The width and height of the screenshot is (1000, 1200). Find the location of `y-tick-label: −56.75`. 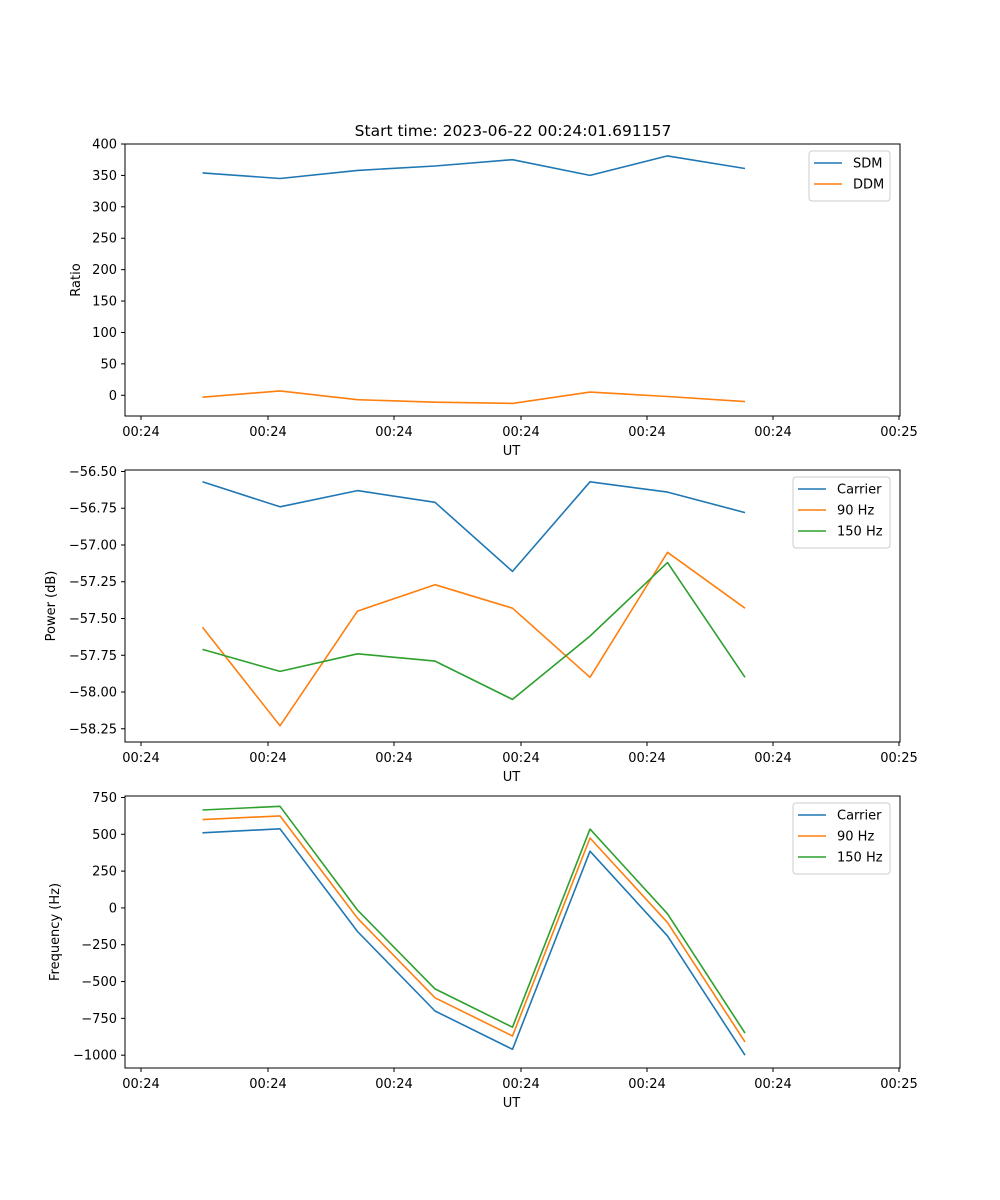

y-tick-label: −56.75 is located at coordinates (93, 509).